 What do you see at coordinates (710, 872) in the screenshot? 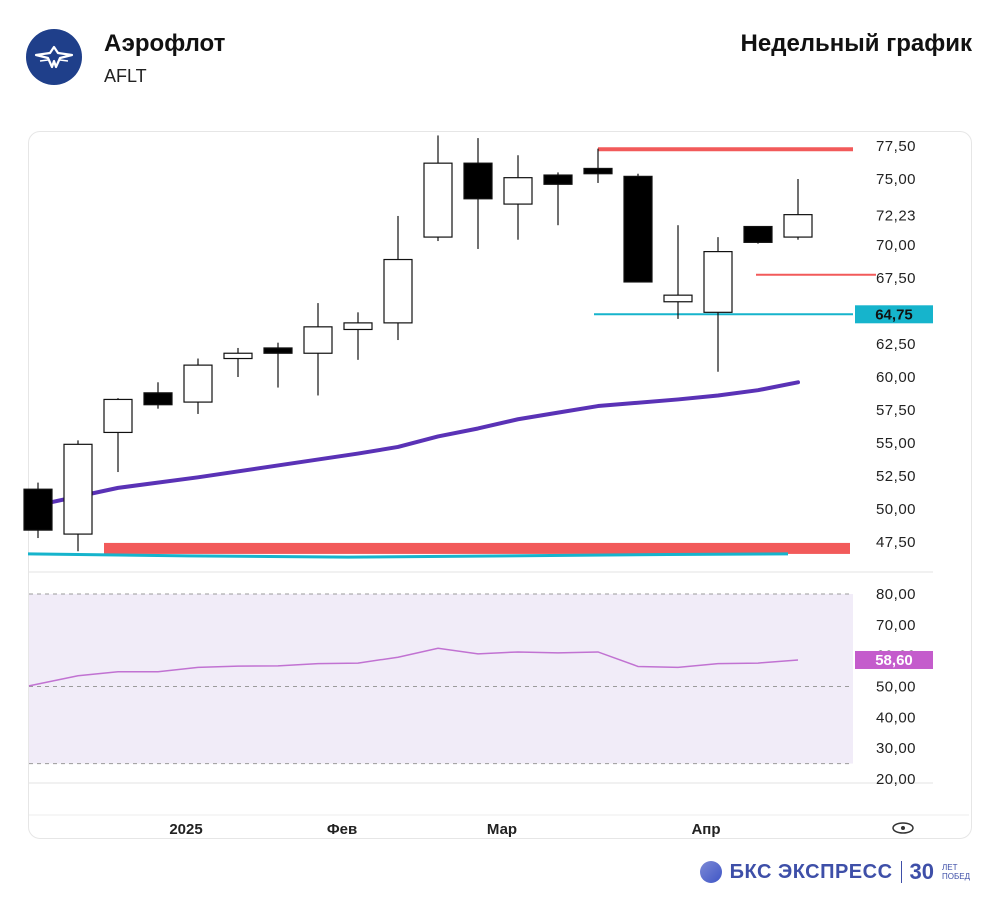
I see `bks-logo-icon` at bounding box center [710, 872].